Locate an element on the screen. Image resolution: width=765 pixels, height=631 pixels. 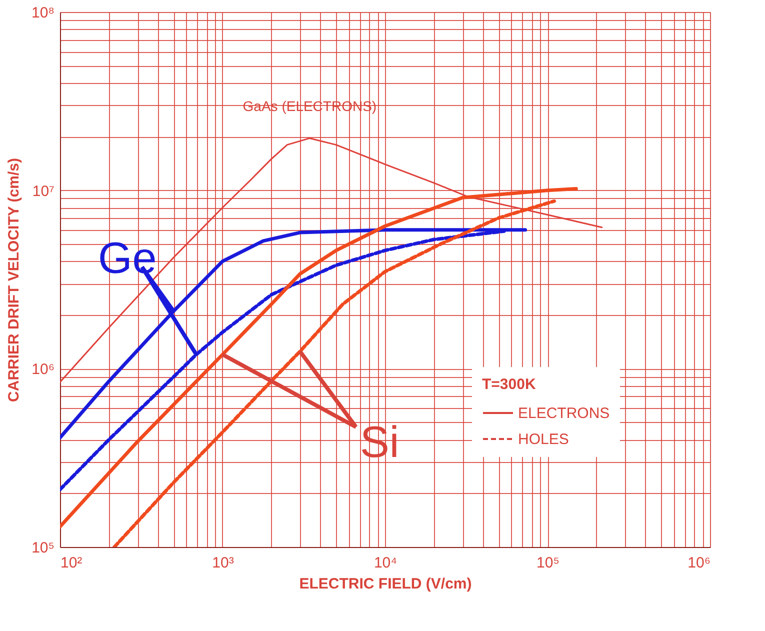
x-axis-title: ELECTRIC FIELD (V/cm) is located at coordinates (385, 584).